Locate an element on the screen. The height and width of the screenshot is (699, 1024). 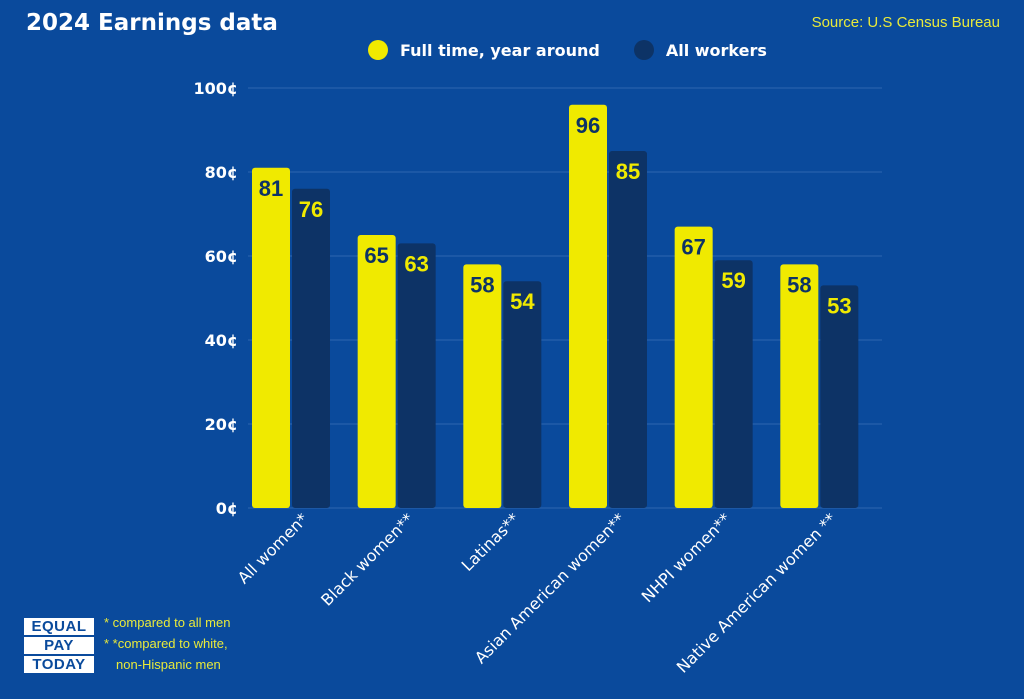
data-label-1-1: 63 is located at coordinates (416, 263).